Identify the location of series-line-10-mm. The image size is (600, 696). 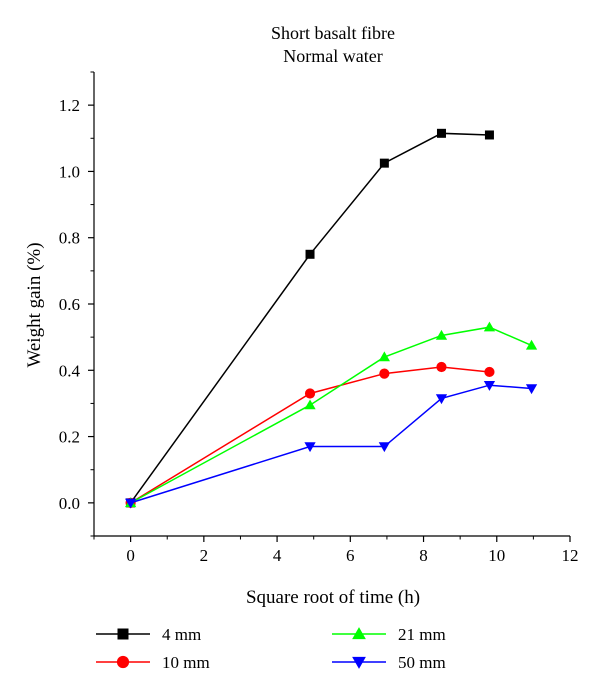
(310, 435).